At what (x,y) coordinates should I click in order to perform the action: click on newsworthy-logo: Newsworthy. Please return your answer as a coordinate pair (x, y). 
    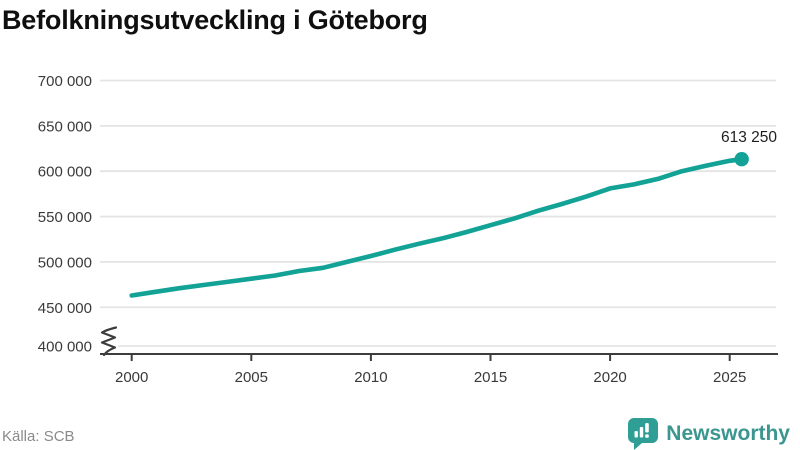
    Looking at the image, I should click on (709, 434).